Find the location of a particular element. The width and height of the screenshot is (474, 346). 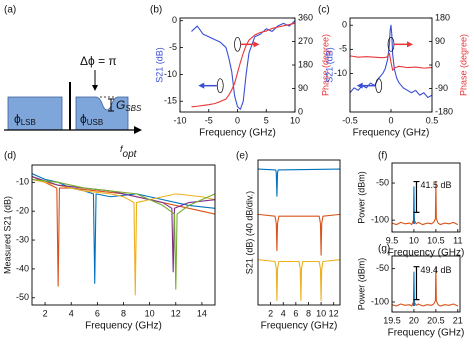

x-tick-label: 19.5 is located at coordinates (392, 320).